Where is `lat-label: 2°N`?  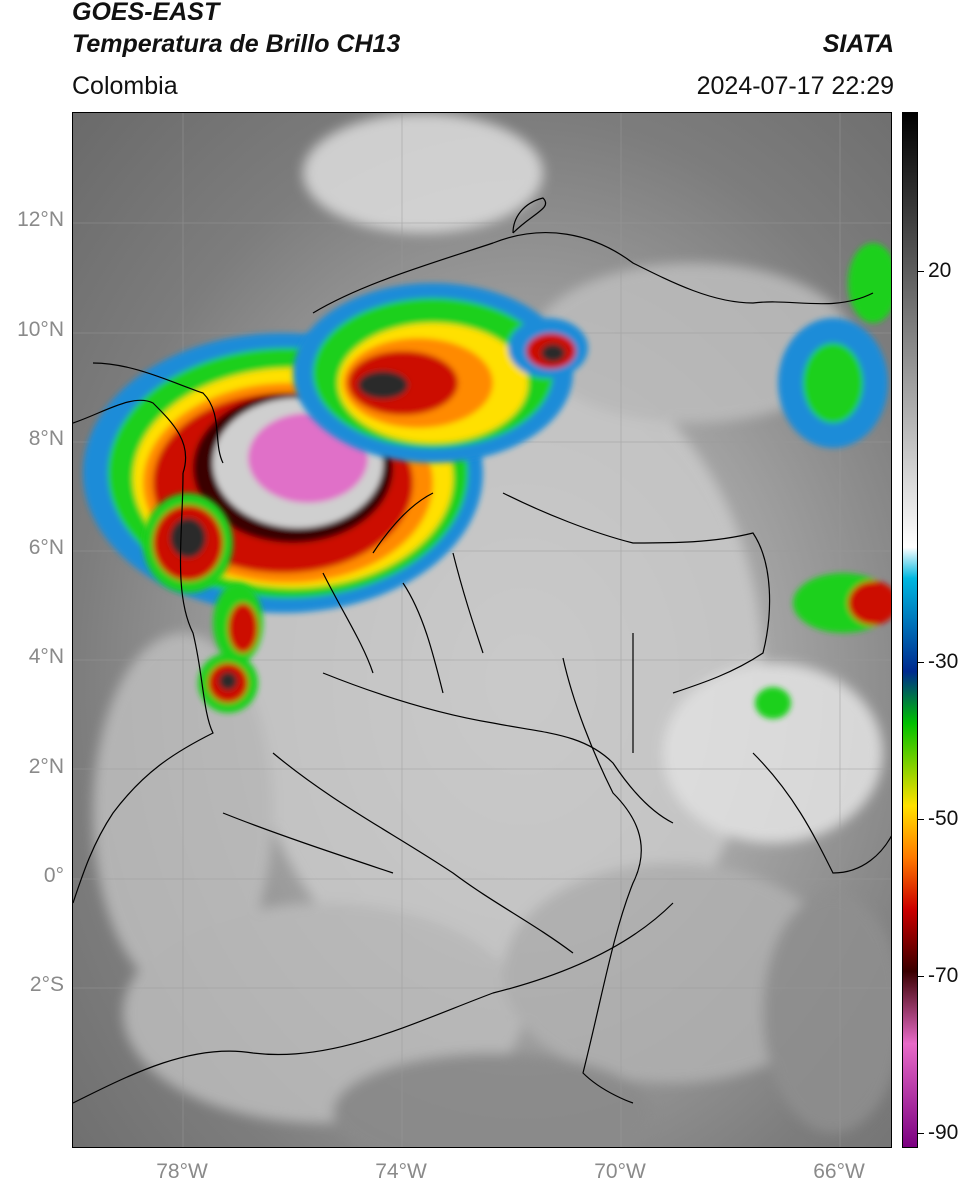 lat-label: 2°N is located at coordinates (46, 766).